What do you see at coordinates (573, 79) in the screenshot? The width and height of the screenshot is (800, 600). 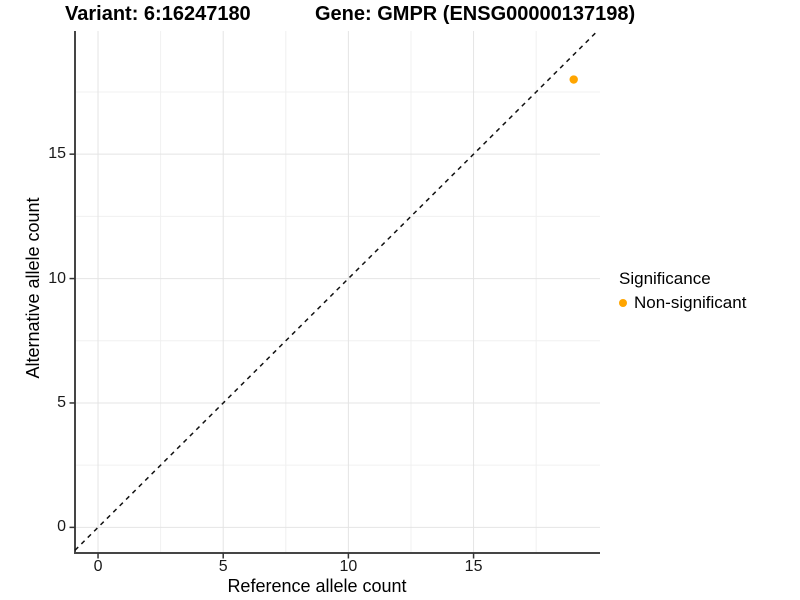 I see `data-point` at bounding box center [573, 79].